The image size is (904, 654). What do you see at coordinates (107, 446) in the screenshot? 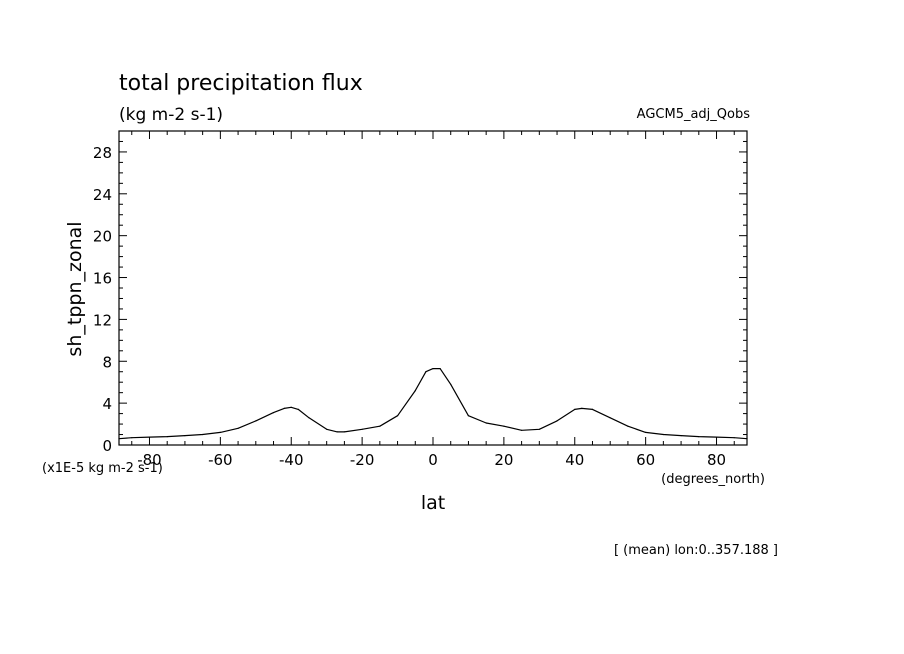
I see `y-tick-label: 0` at bounding box center [107, 446].